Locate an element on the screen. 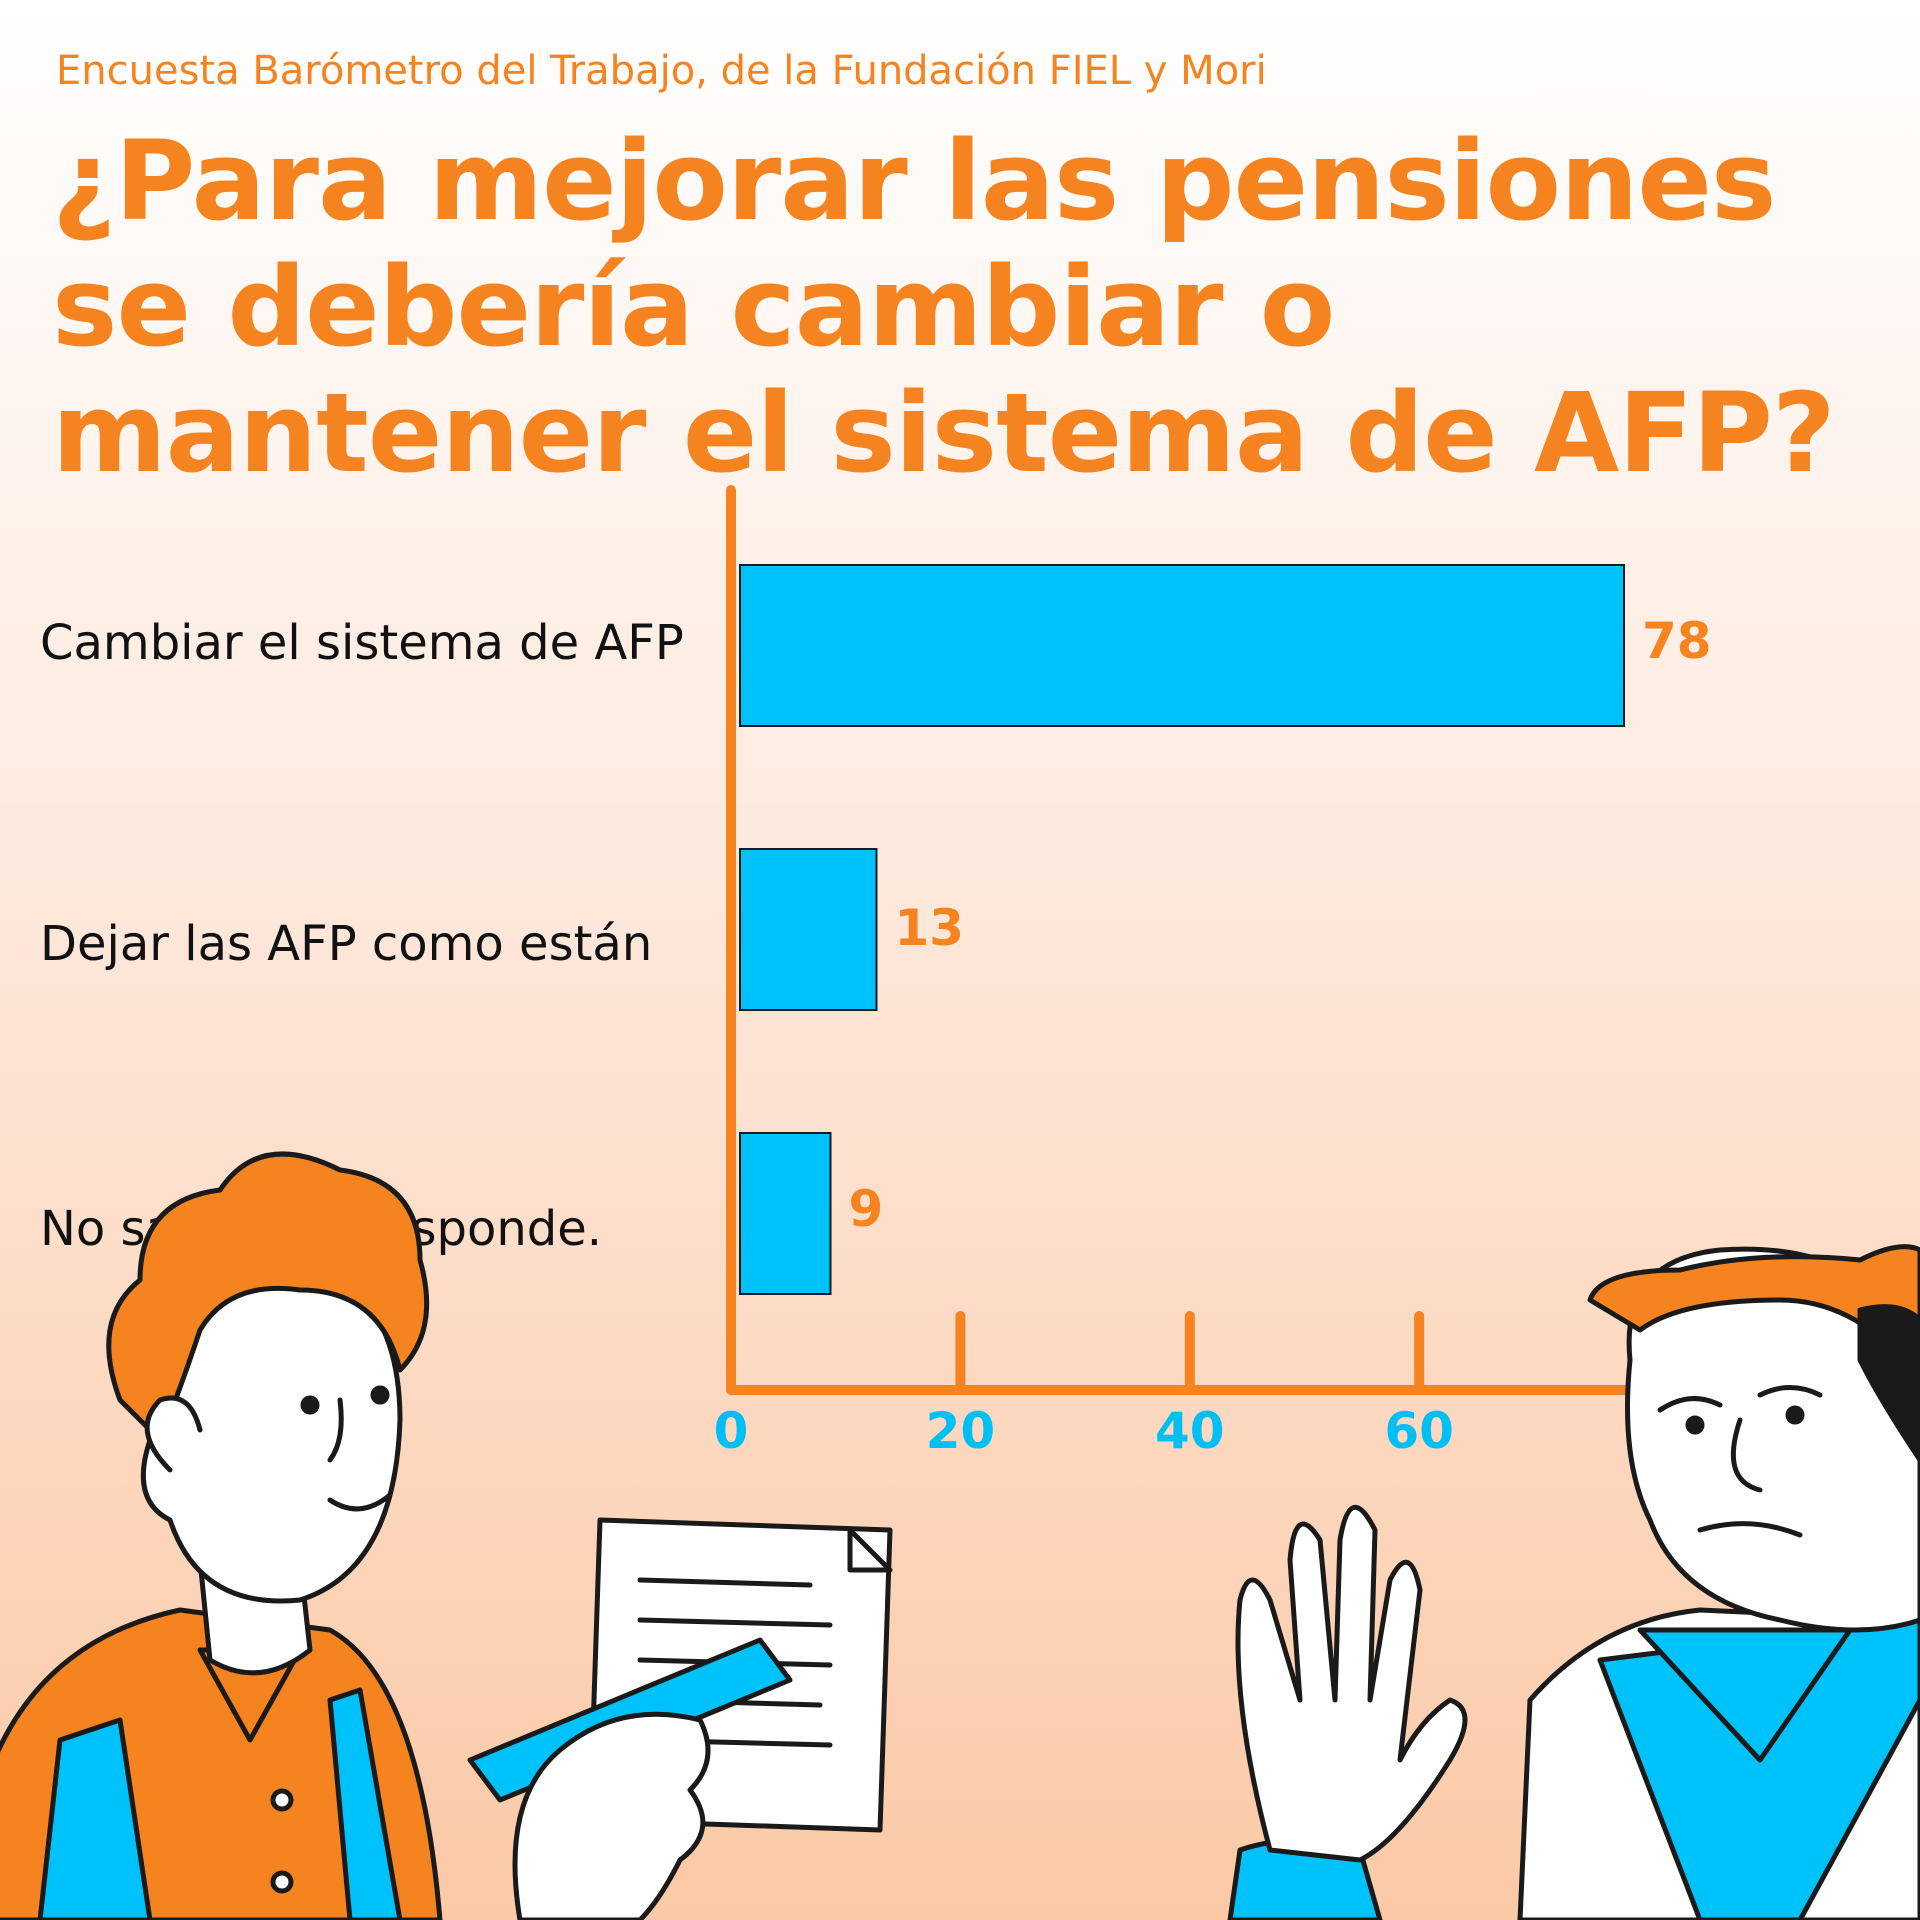  x-tick-label-0: 0 is located at coordinates (731, 1431).